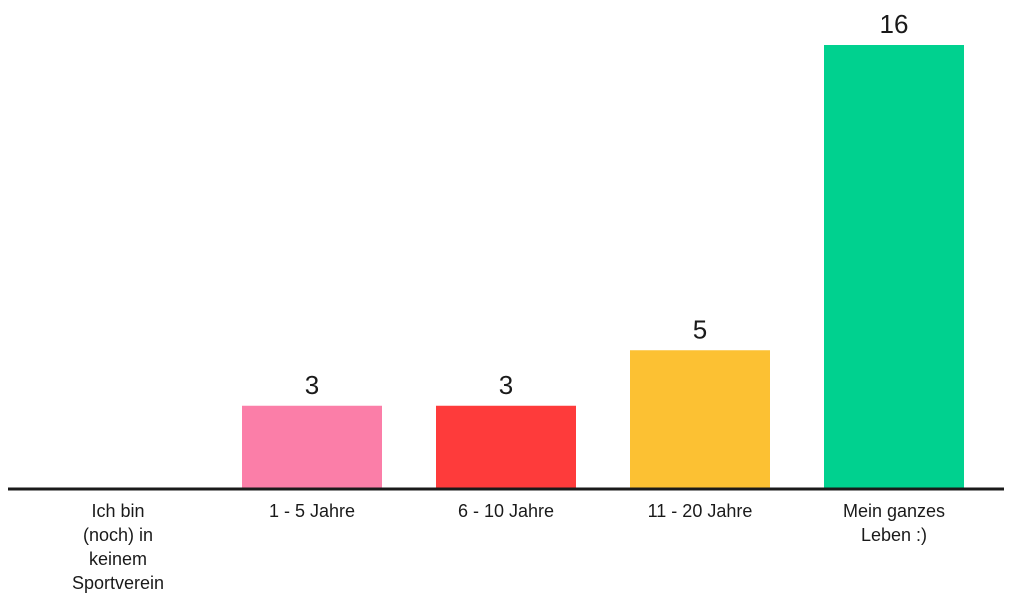 The height and width of the screenshot is (604, 1012). Describe the element at coordinates (894, 523) in the screenshot. I see `category-label-4: Mein ganzes Leben :)` at that location.